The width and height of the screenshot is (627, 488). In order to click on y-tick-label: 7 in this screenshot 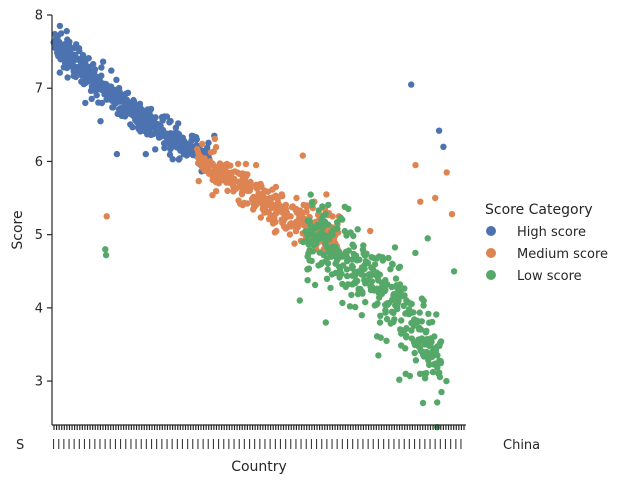, I will do `click(39, 89)`.